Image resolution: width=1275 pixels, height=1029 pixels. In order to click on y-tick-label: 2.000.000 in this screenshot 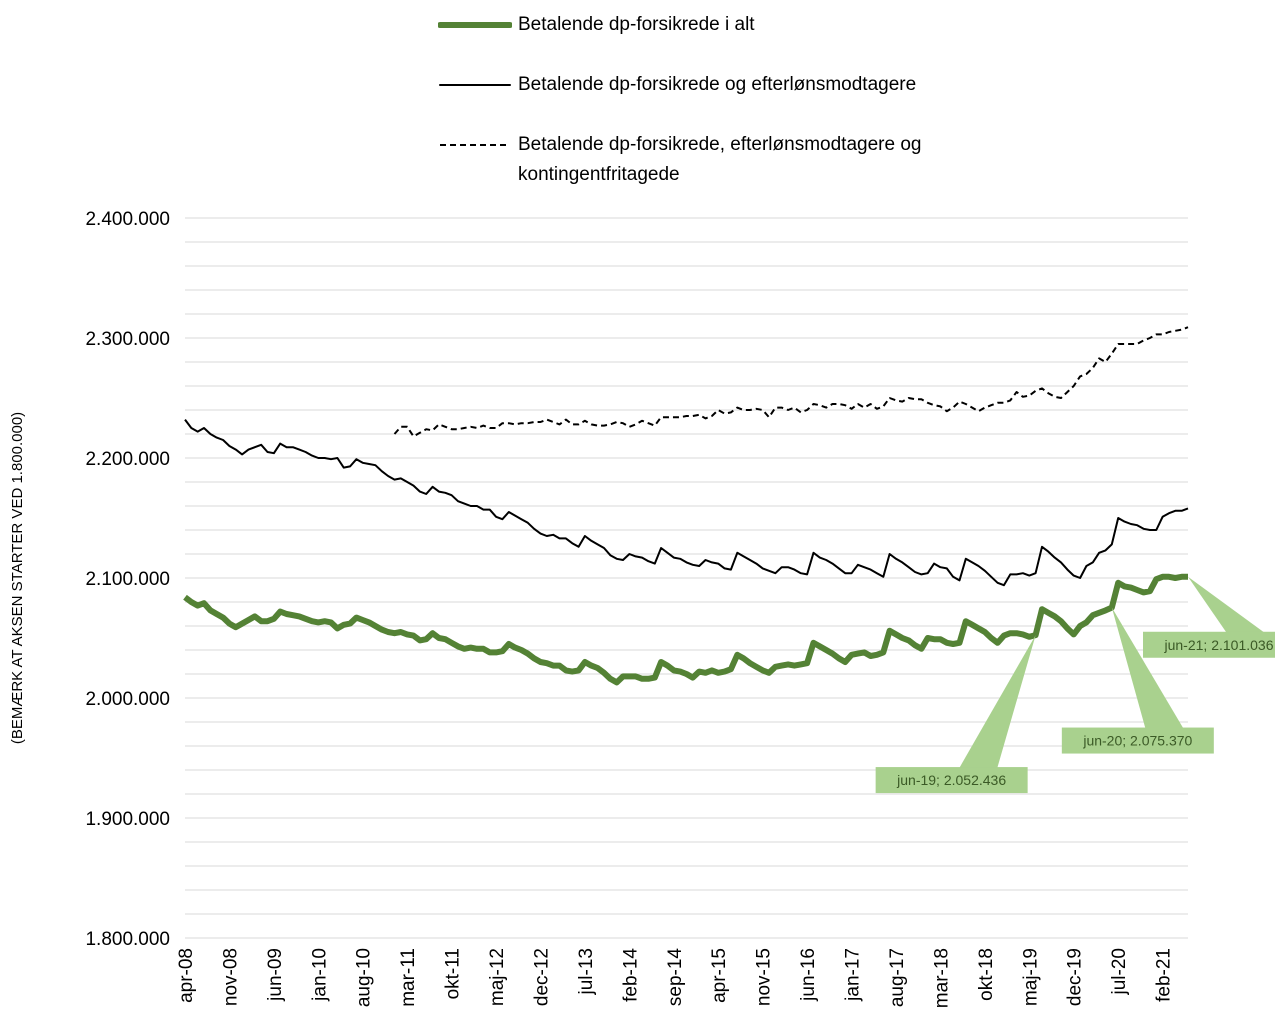, I will do `click(127, 699)`.